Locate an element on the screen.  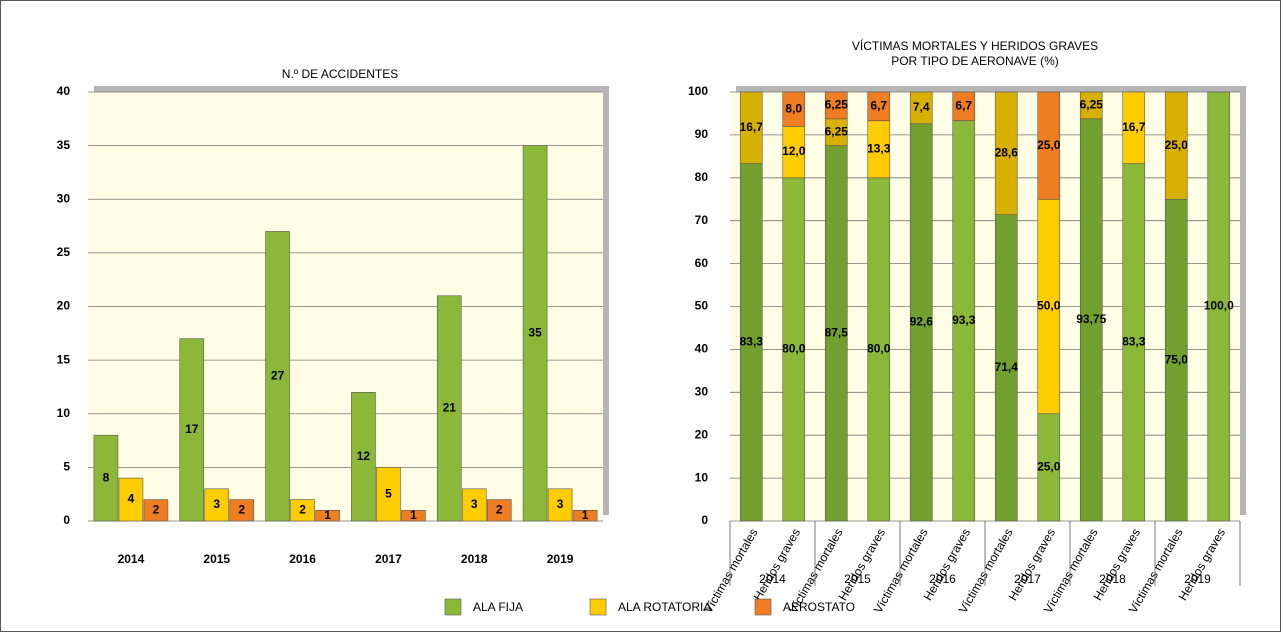
value-label: 92,6 is located at coordinates (922, 322).